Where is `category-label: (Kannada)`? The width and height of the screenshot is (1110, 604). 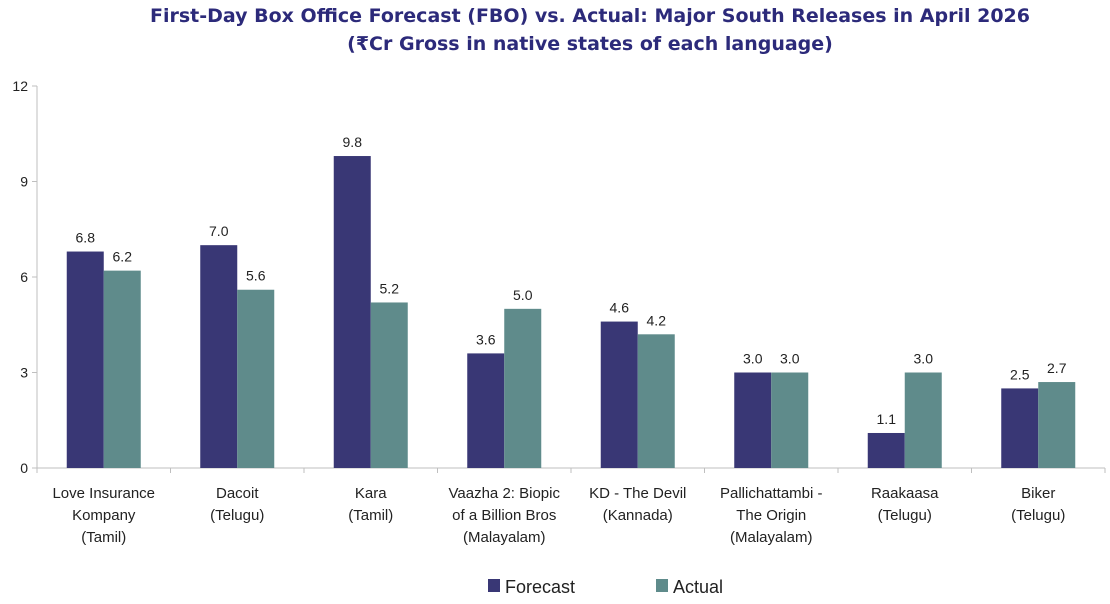
category-label: (Kannada) is located at coordinates (638, 515).